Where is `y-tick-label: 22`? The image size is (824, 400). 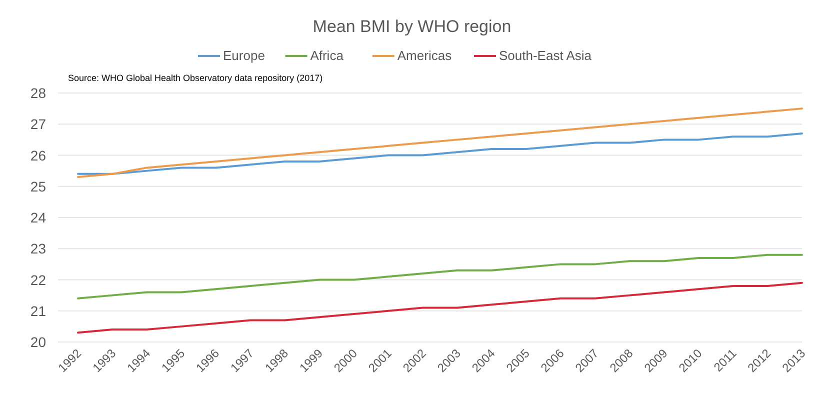
y-tick-label: 22 is located at coordinates (38, 280).